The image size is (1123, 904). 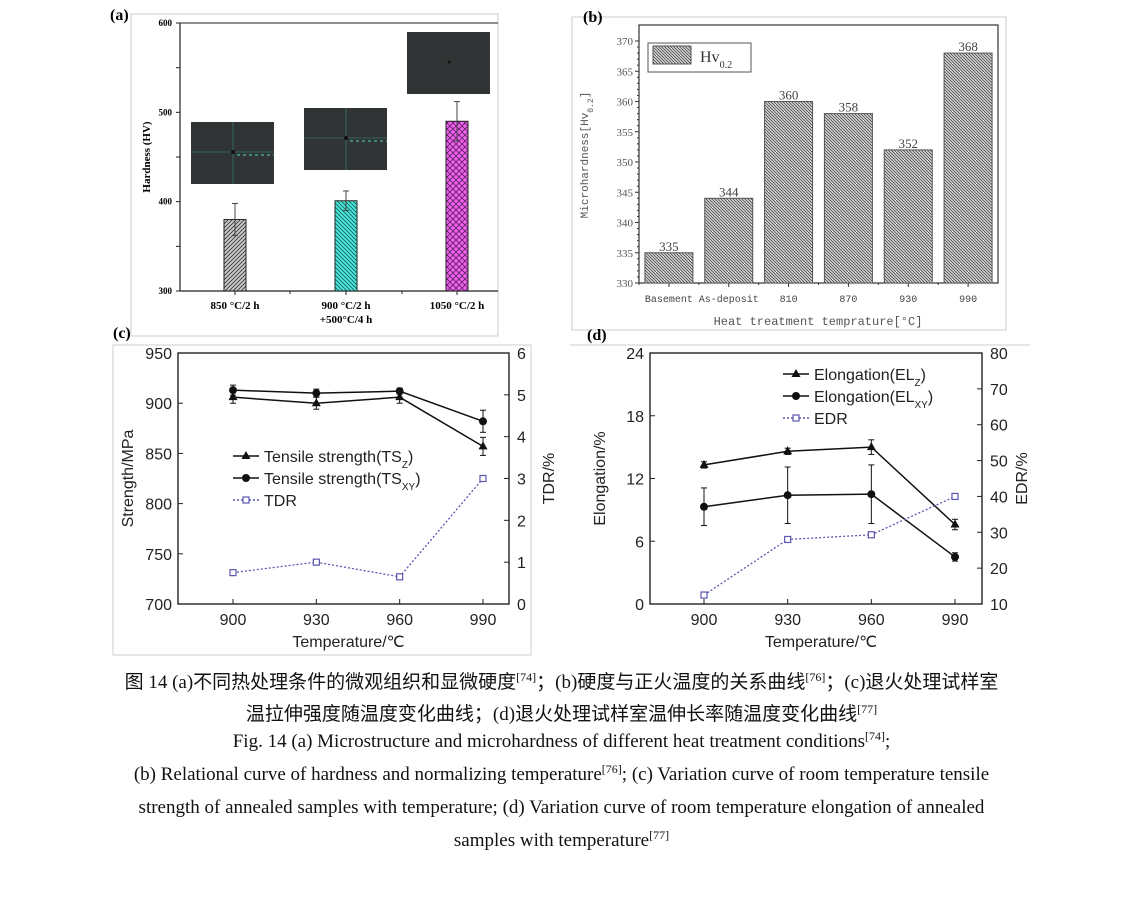 What do you see at coordinates (521, 354) in the screenshot?
I see `y-right-tick-label: 6` at bounding box center [521, 354].